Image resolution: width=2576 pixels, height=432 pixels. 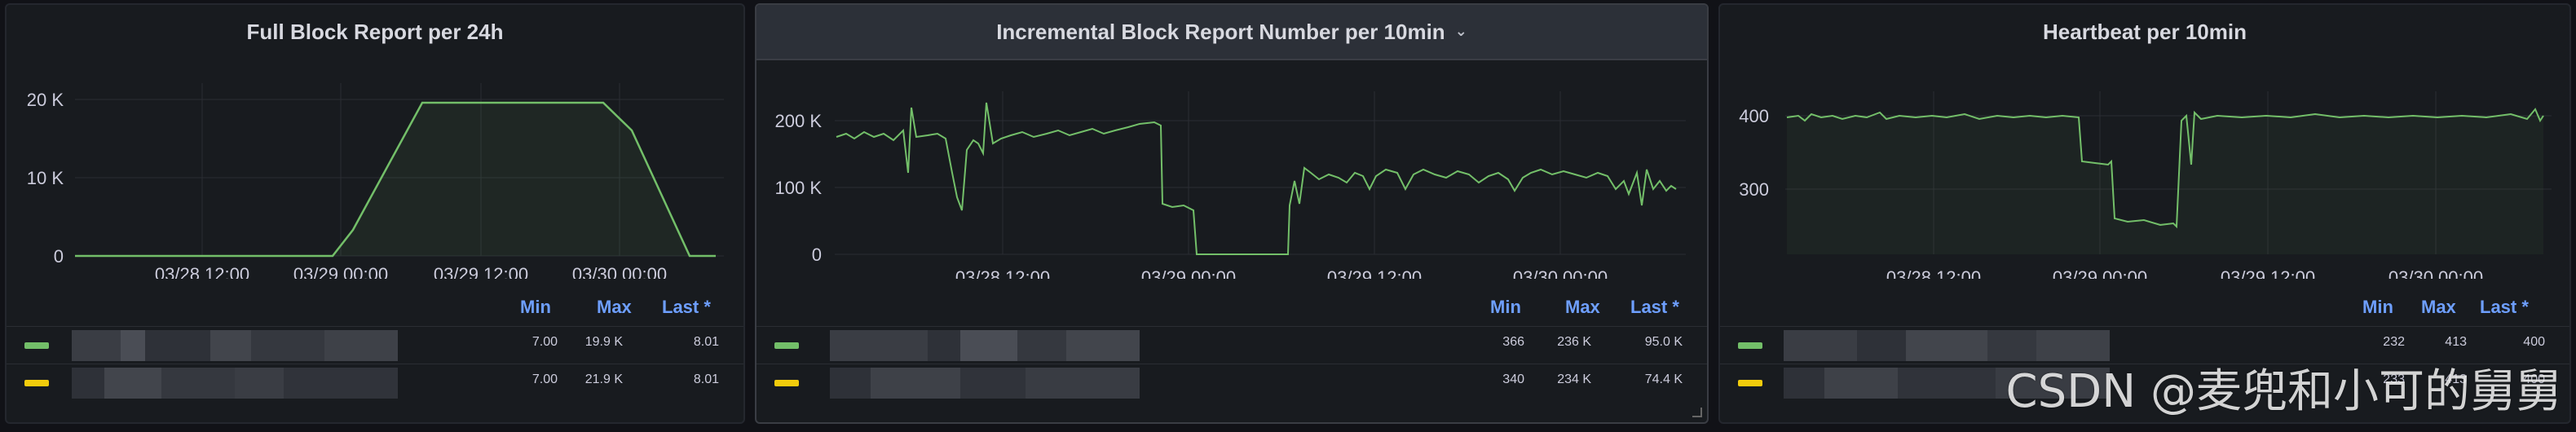 I want to click on watermark-text: CSDN @麦兜和小可的舅舅, so click(x=2283, y=391).